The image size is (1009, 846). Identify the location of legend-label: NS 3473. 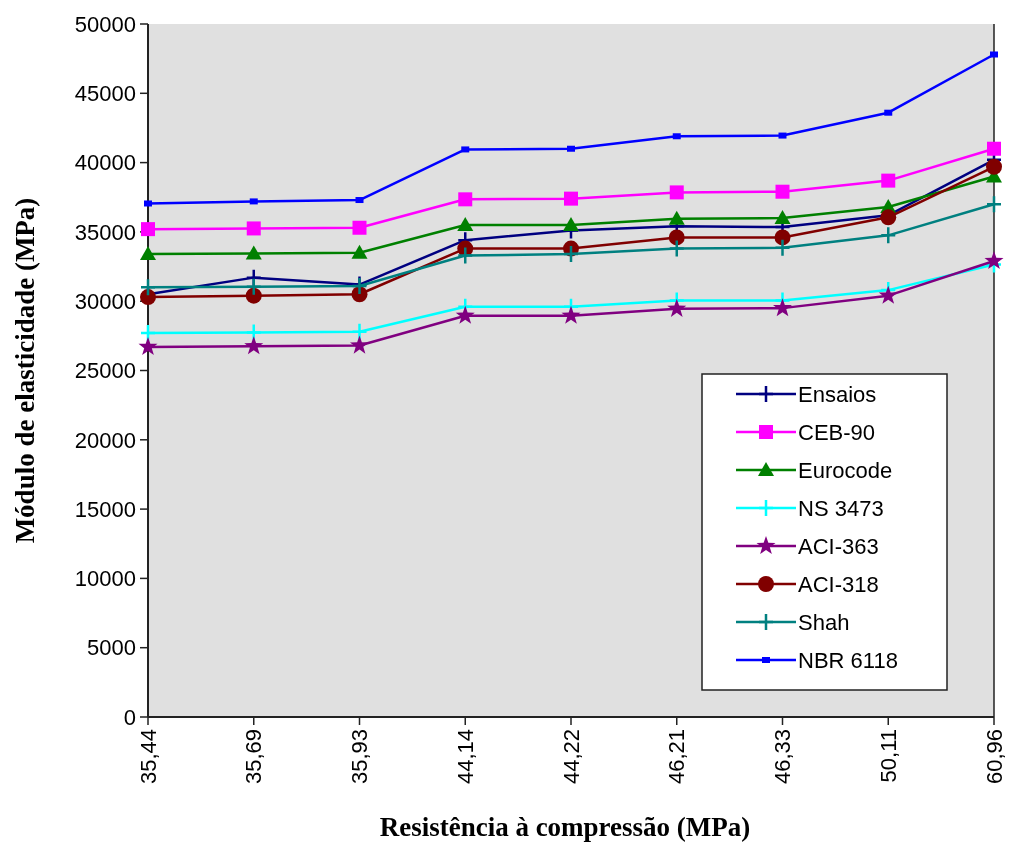
(841, 508).